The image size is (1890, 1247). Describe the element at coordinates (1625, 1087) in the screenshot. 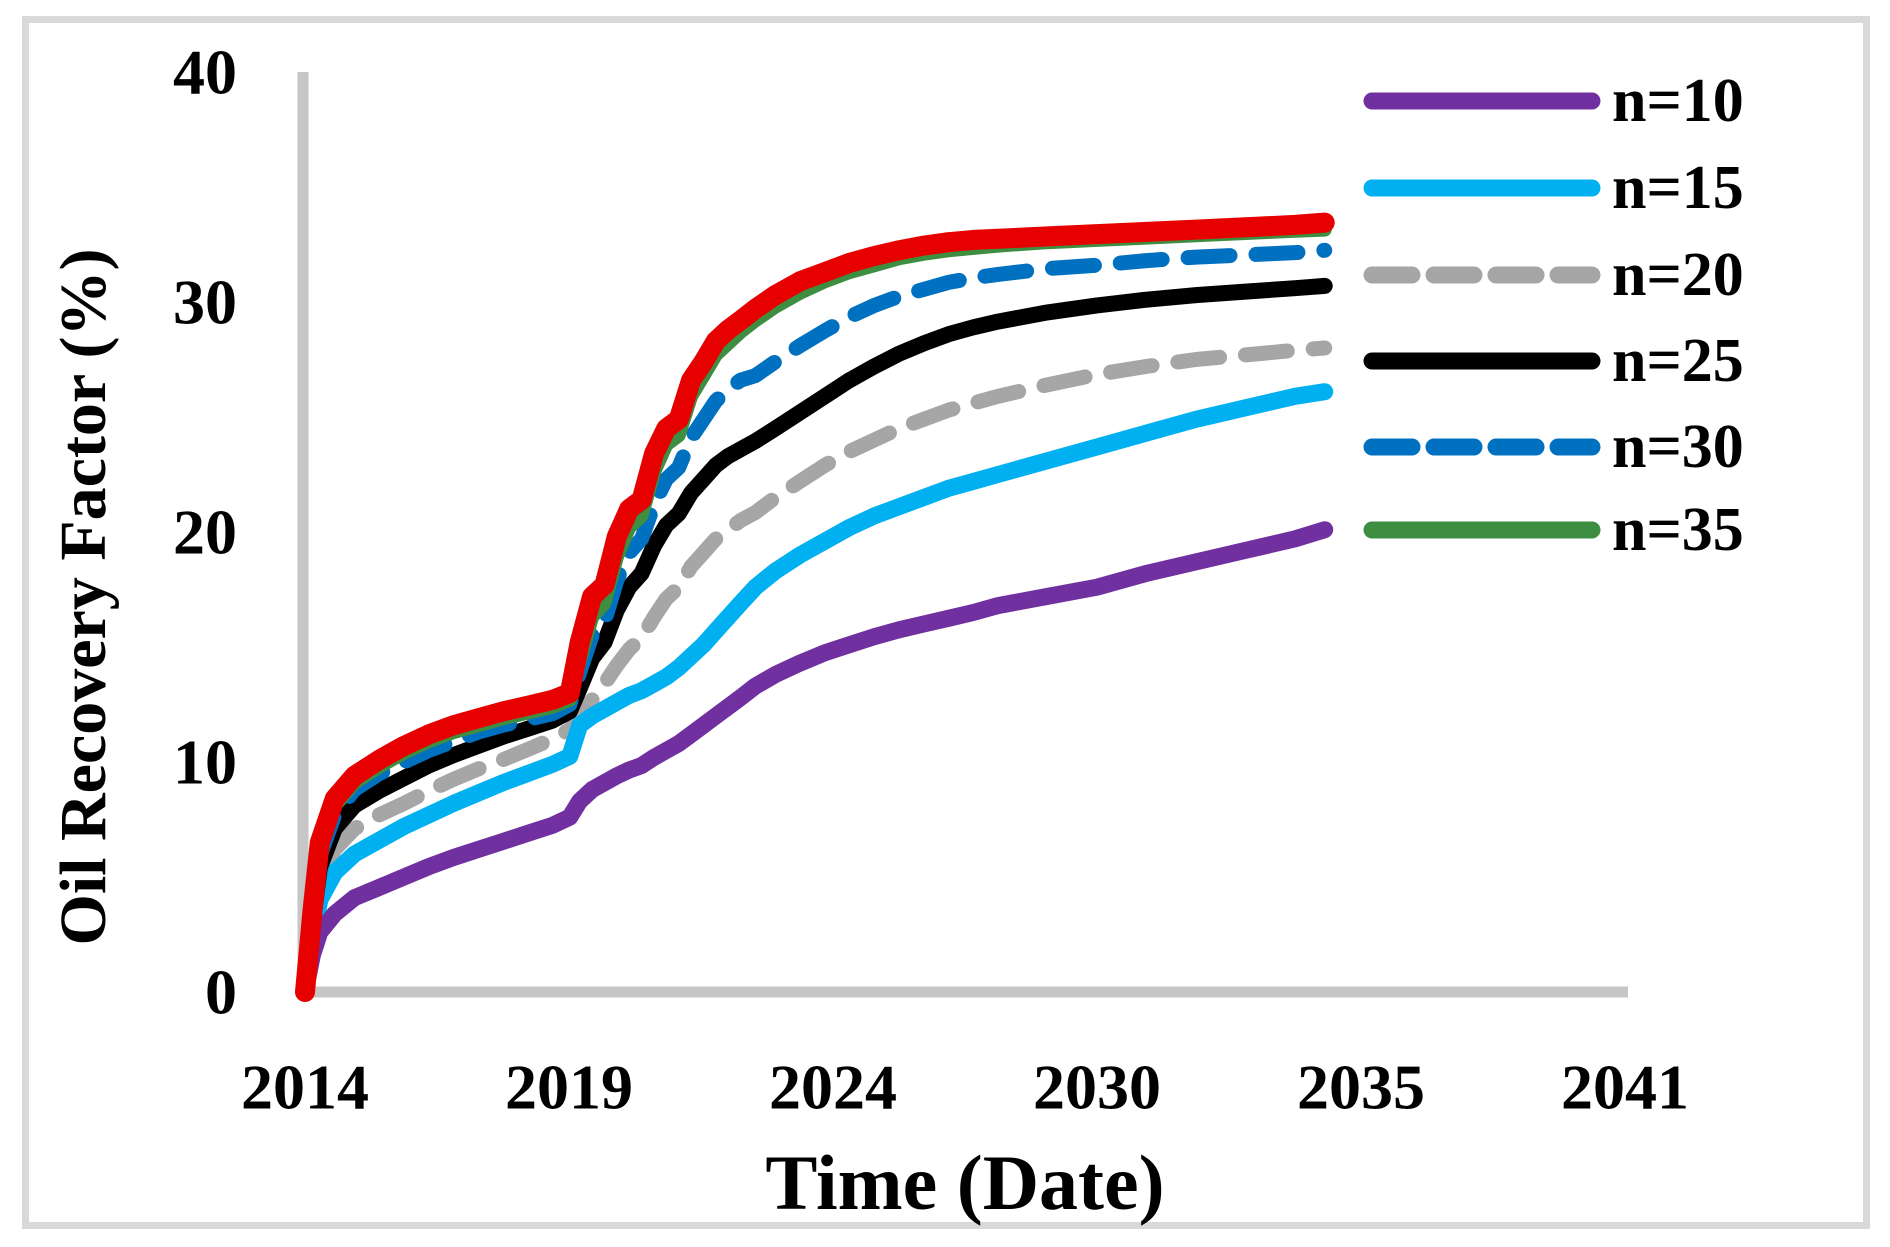

I see `x-tick-label: 2041` at that location.